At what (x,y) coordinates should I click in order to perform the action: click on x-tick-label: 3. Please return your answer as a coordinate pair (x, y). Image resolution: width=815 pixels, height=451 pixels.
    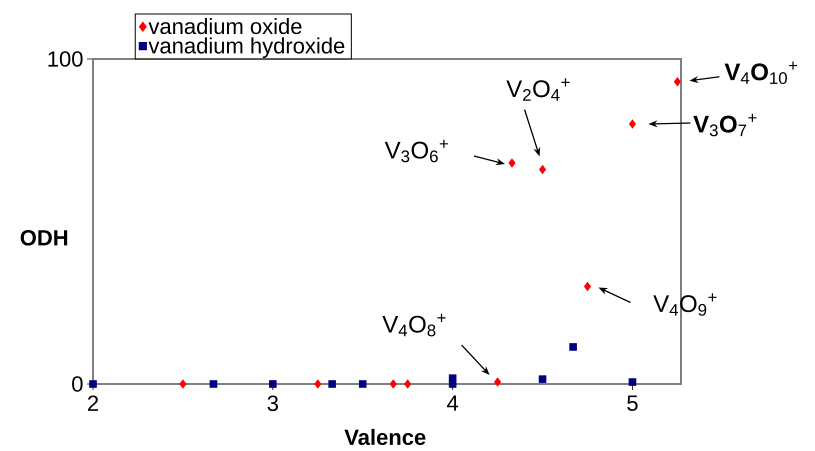
    Looking at the image, I should click on (273, 404).